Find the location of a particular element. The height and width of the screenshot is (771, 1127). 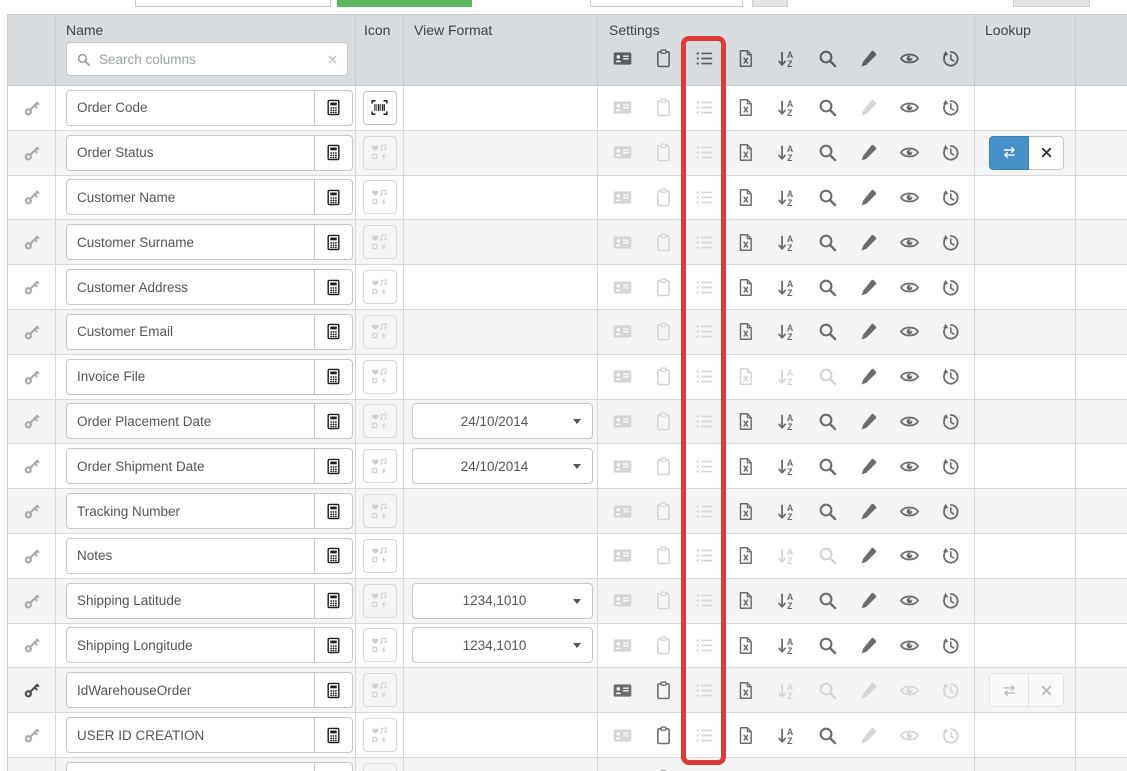

view-format-select: 1234,1010 is located at coordinates (502, 600).